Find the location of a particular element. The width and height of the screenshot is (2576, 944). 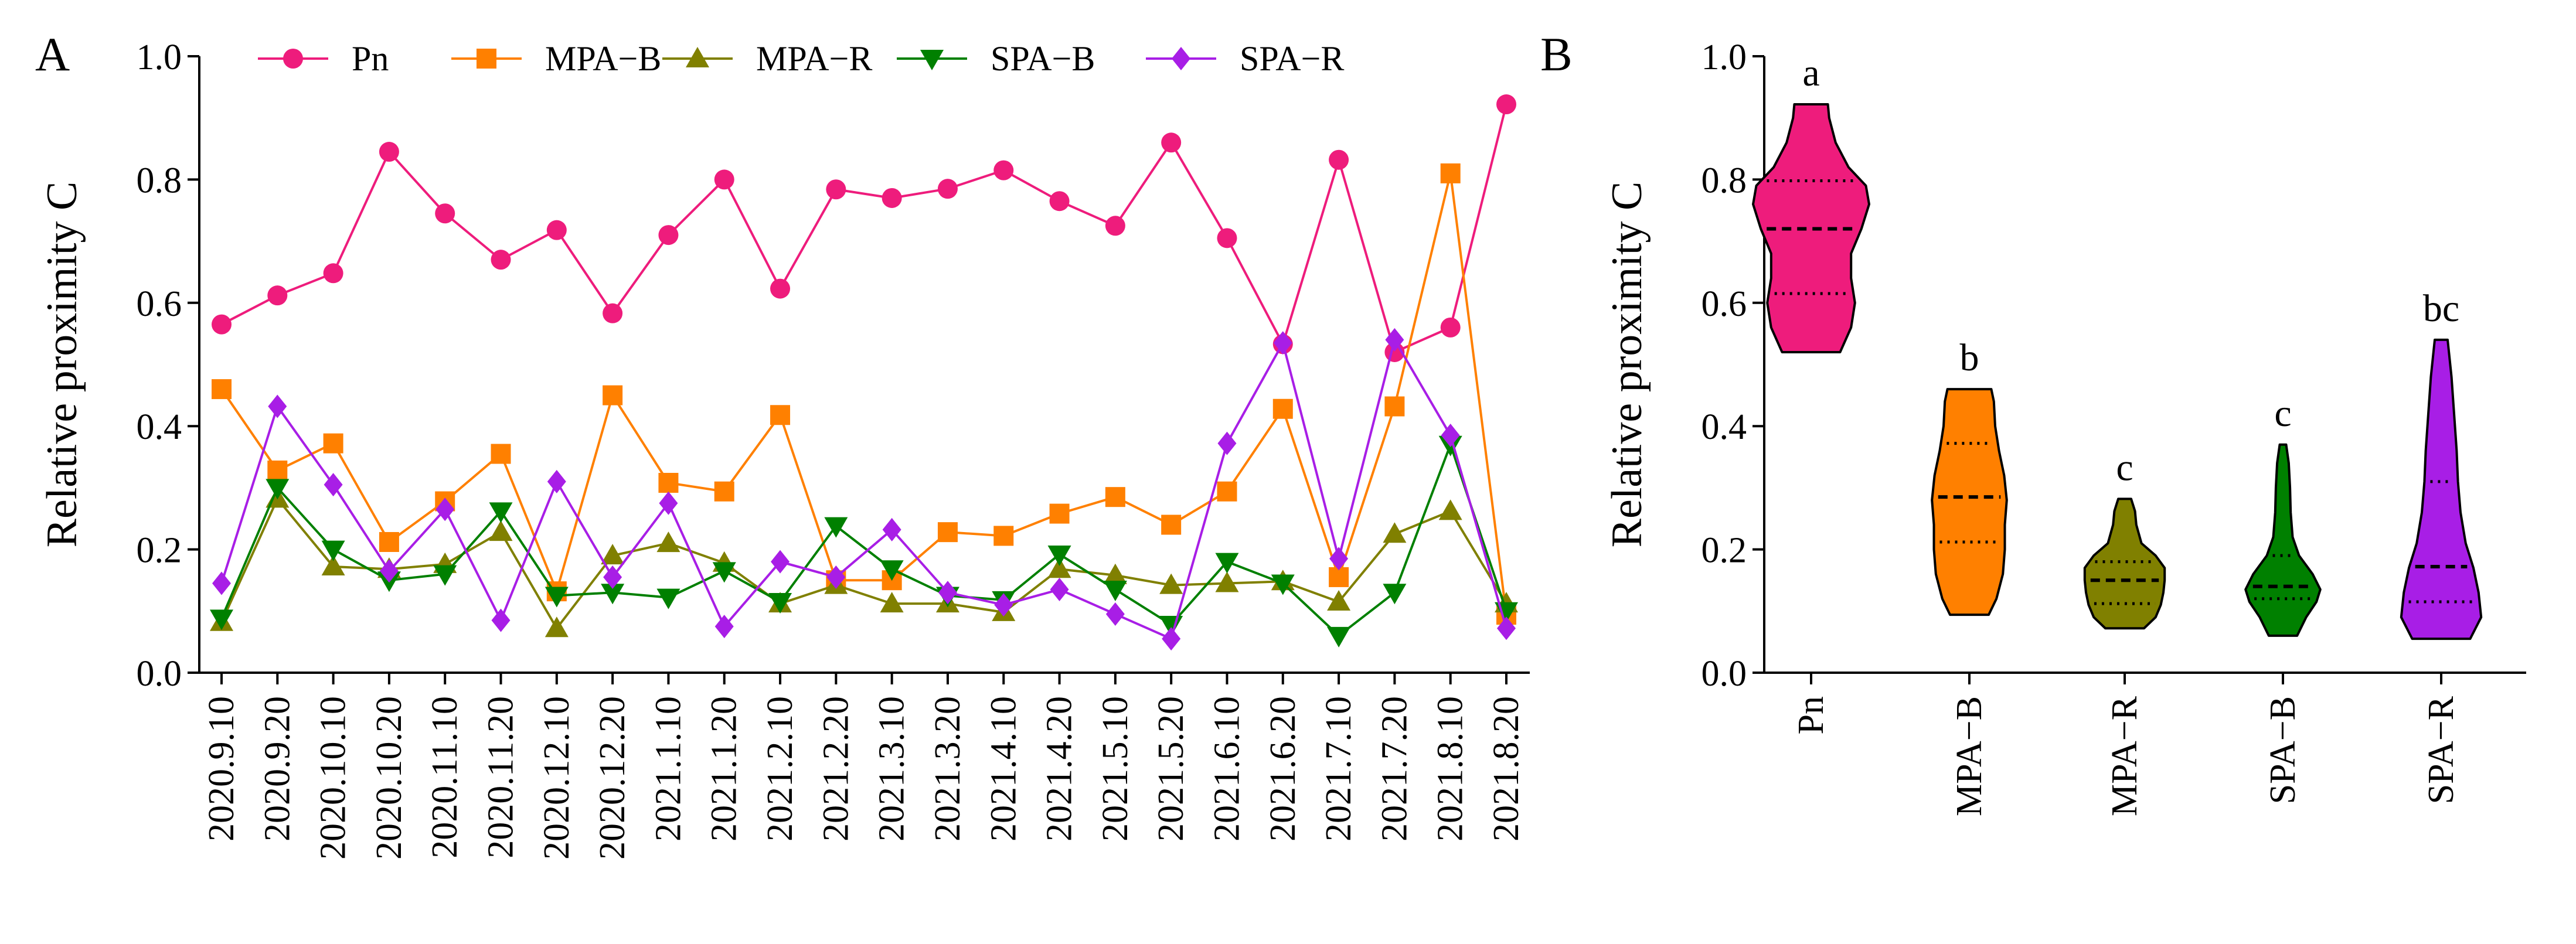

series-line-mpa-r is located at coordinates (864, 564).